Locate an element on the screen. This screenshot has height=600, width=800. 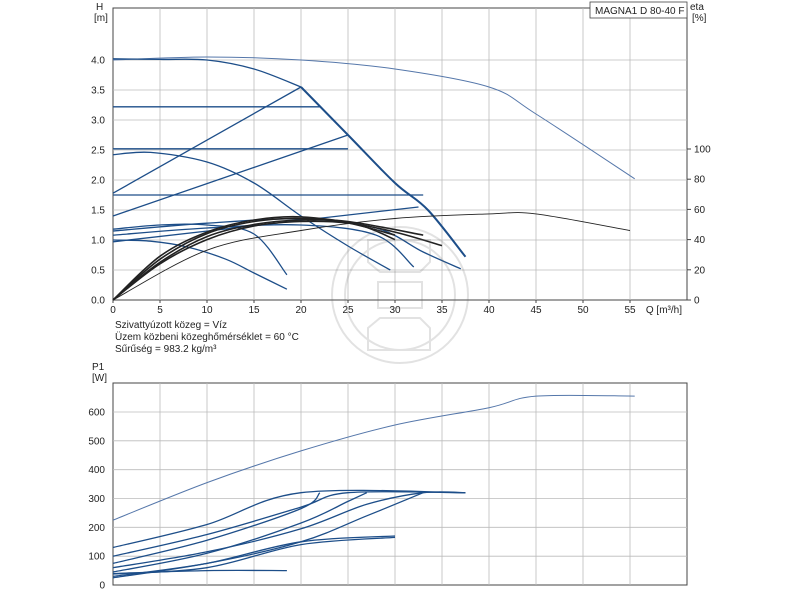
x-tick-label: 50 is located at coordinates (583, 310).